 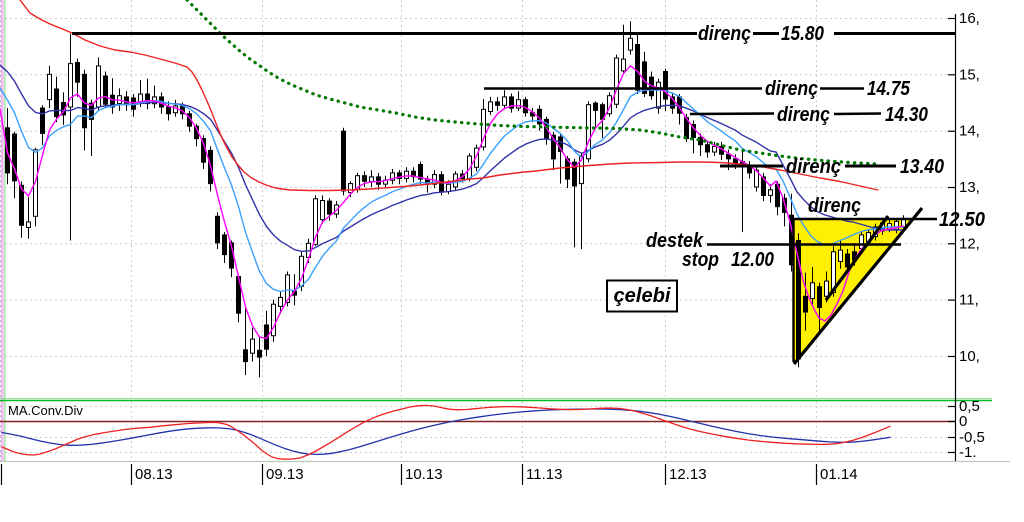 What do you see at coordinates (675, 241) in the screenshot?
I see `svg-text: destek` at bounding box center [675, 241].